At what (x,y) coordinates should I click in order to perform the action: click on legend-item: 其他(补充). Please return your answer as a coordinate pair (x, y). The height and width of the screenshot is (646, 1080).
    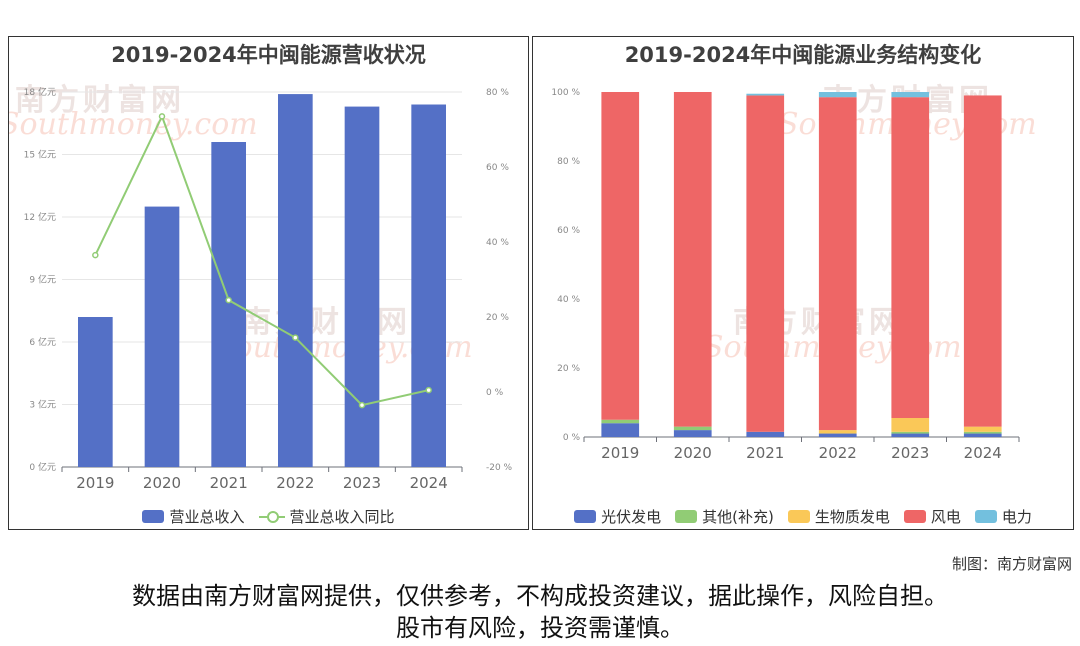
    Looking at the image, I should click on (724, 516).